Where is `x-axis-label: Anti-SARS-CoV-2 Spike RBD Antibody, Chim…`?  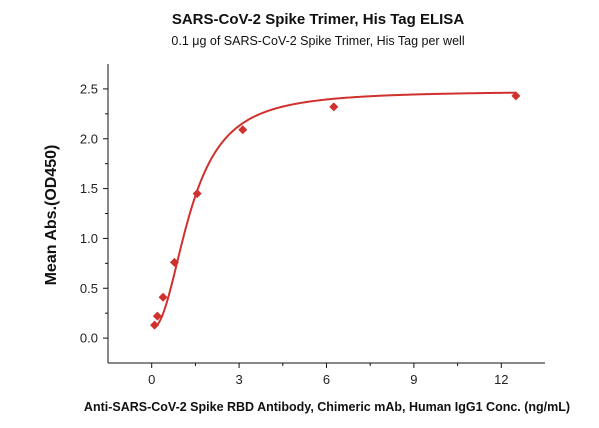 x-axis-label: Anti-SARS-CoV-2 Spike RBD Antibody, Chim… is located at coordinates (327, 407).